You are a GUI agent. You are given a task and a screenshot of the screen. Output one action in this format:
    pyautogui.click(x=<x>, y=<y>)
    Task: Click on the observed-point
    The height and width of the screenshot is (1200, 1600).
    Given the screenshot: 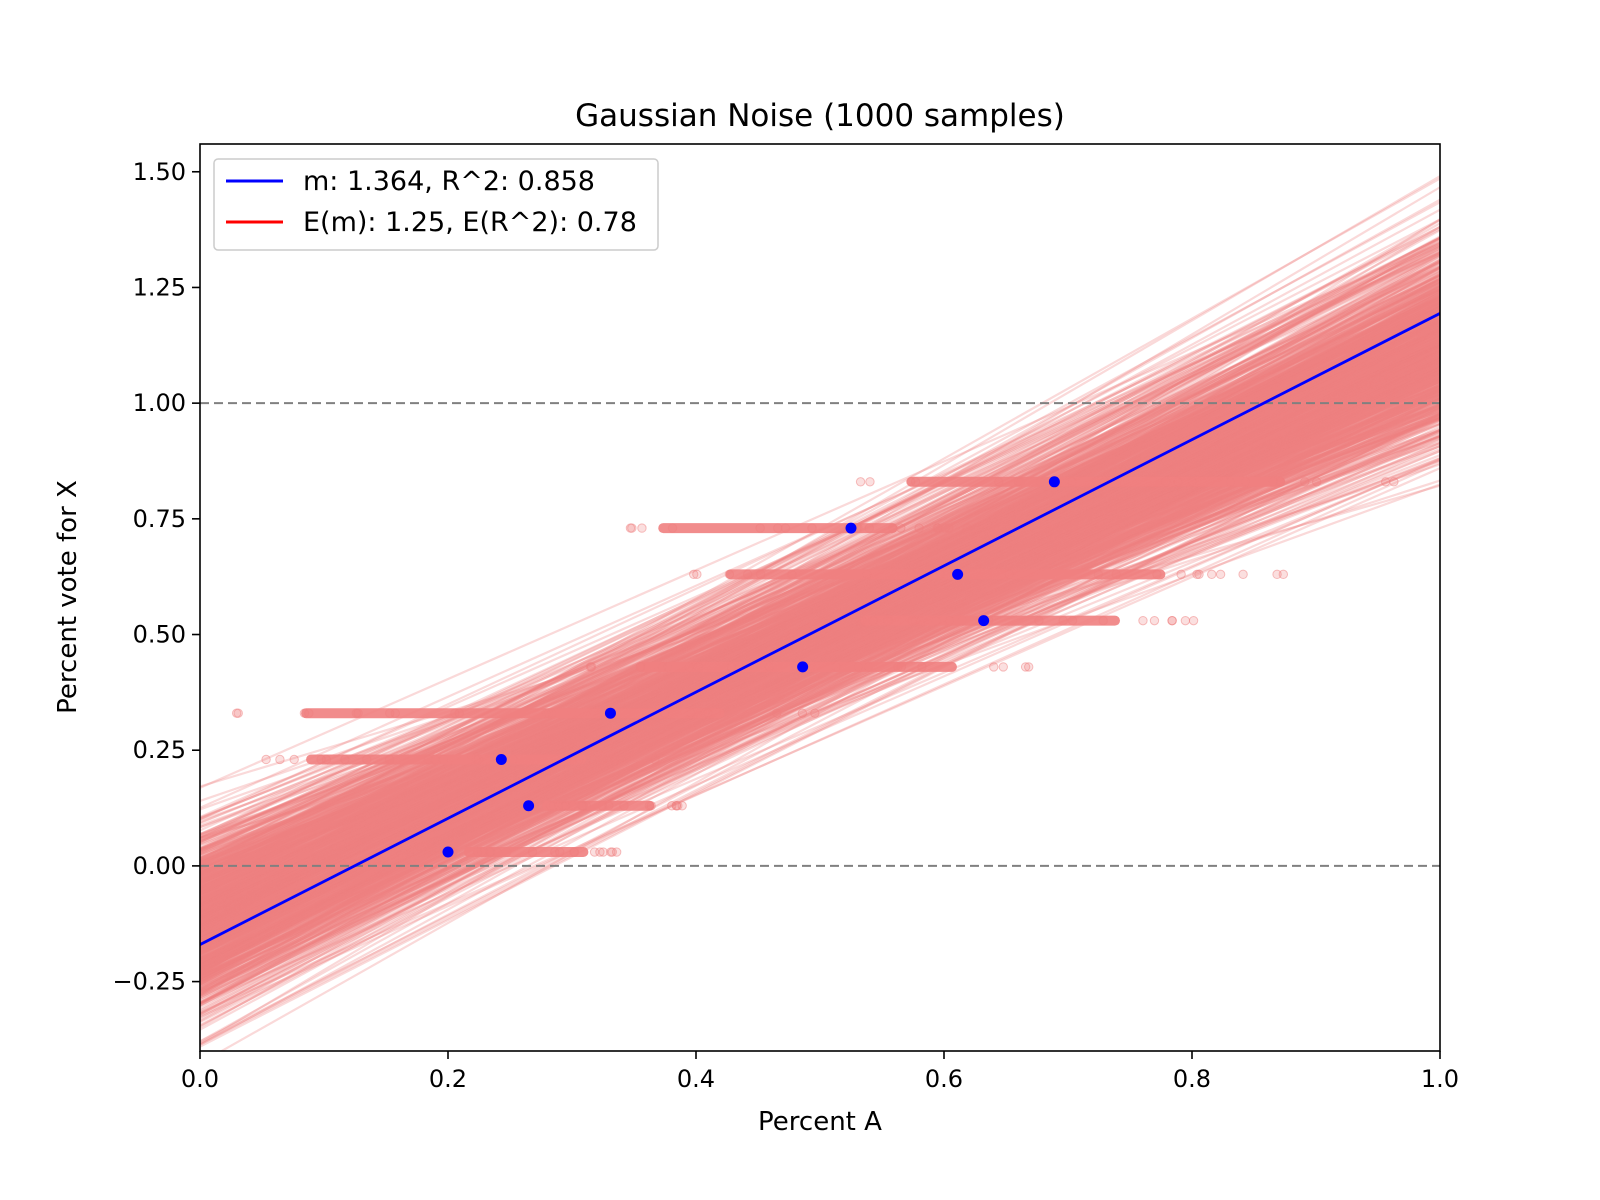 What is the action you would take?
    pyautogui.click(x=803, y=667)
    